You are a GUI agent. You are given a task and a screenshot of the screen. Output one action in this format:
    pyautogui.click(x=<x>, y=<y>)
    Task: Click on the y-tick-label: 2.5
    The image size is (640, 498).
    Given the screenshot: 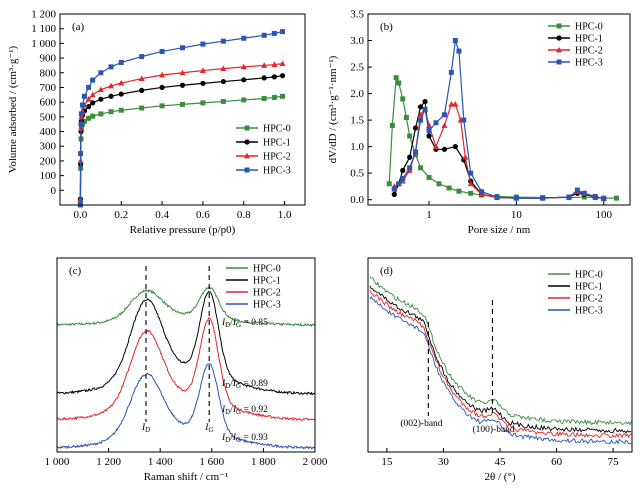 What is the action you would take?
    pyautogui.click(x=357, y=68)
    